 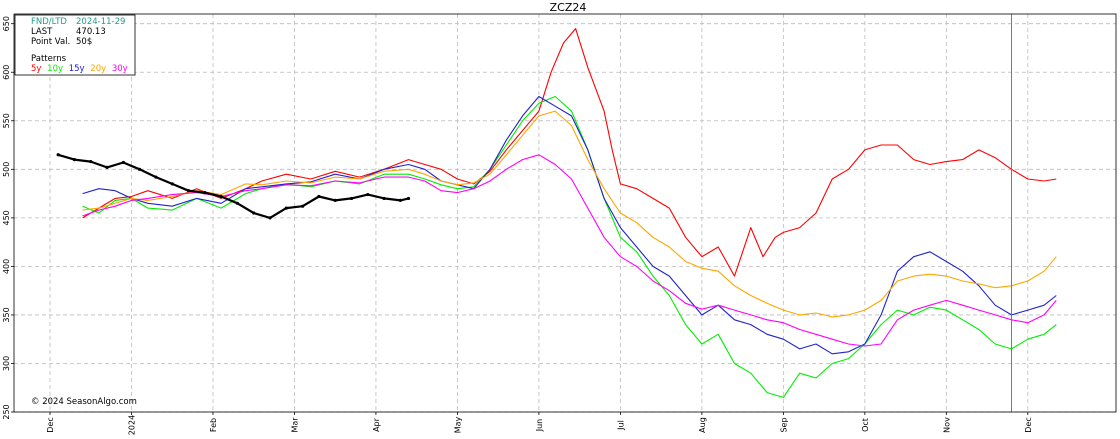 I want to click on legend-15y: 15y, so click(x=77, y=69).